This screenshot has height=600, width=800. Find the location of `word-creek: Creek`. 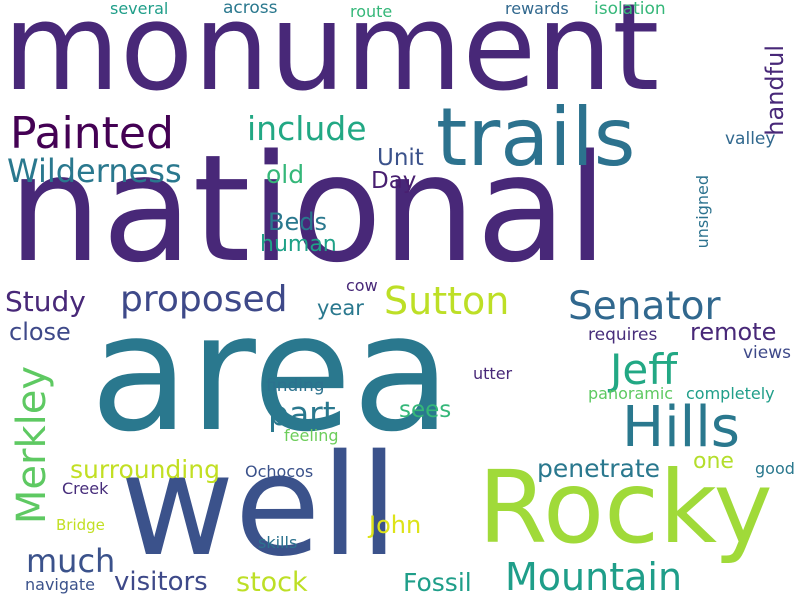

word-creek: Creek is located at coordinates (85, 488).